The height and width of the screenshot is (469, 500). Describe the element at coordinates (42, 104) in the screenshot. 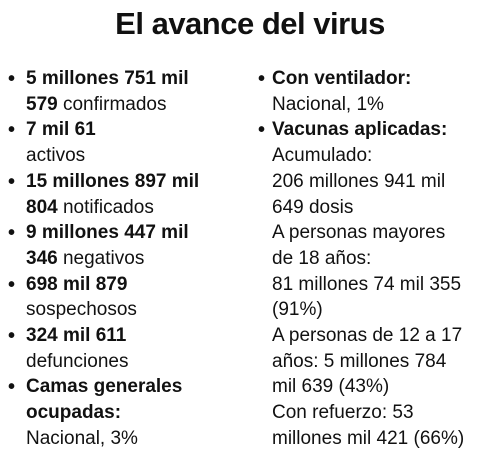

I see `stat-value-cont: 579` at that location.